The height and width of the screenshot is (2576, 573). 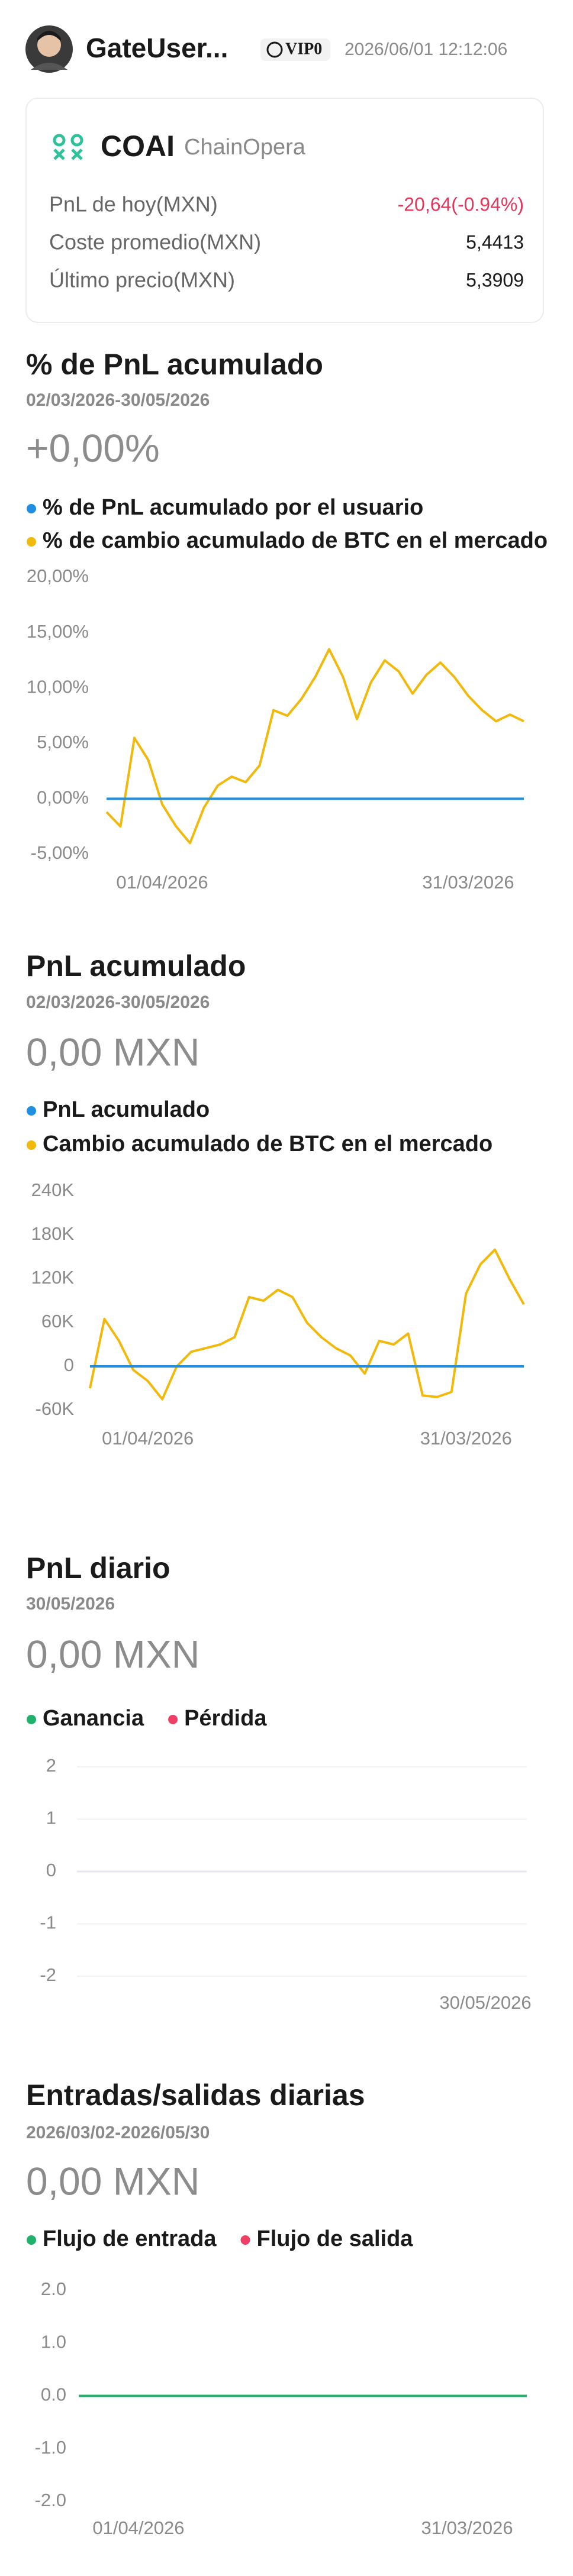 What do you see at coordinates (495, 279) in the screenshot?
I see `row-value: 5,3909` at bounding box center [495, 279].